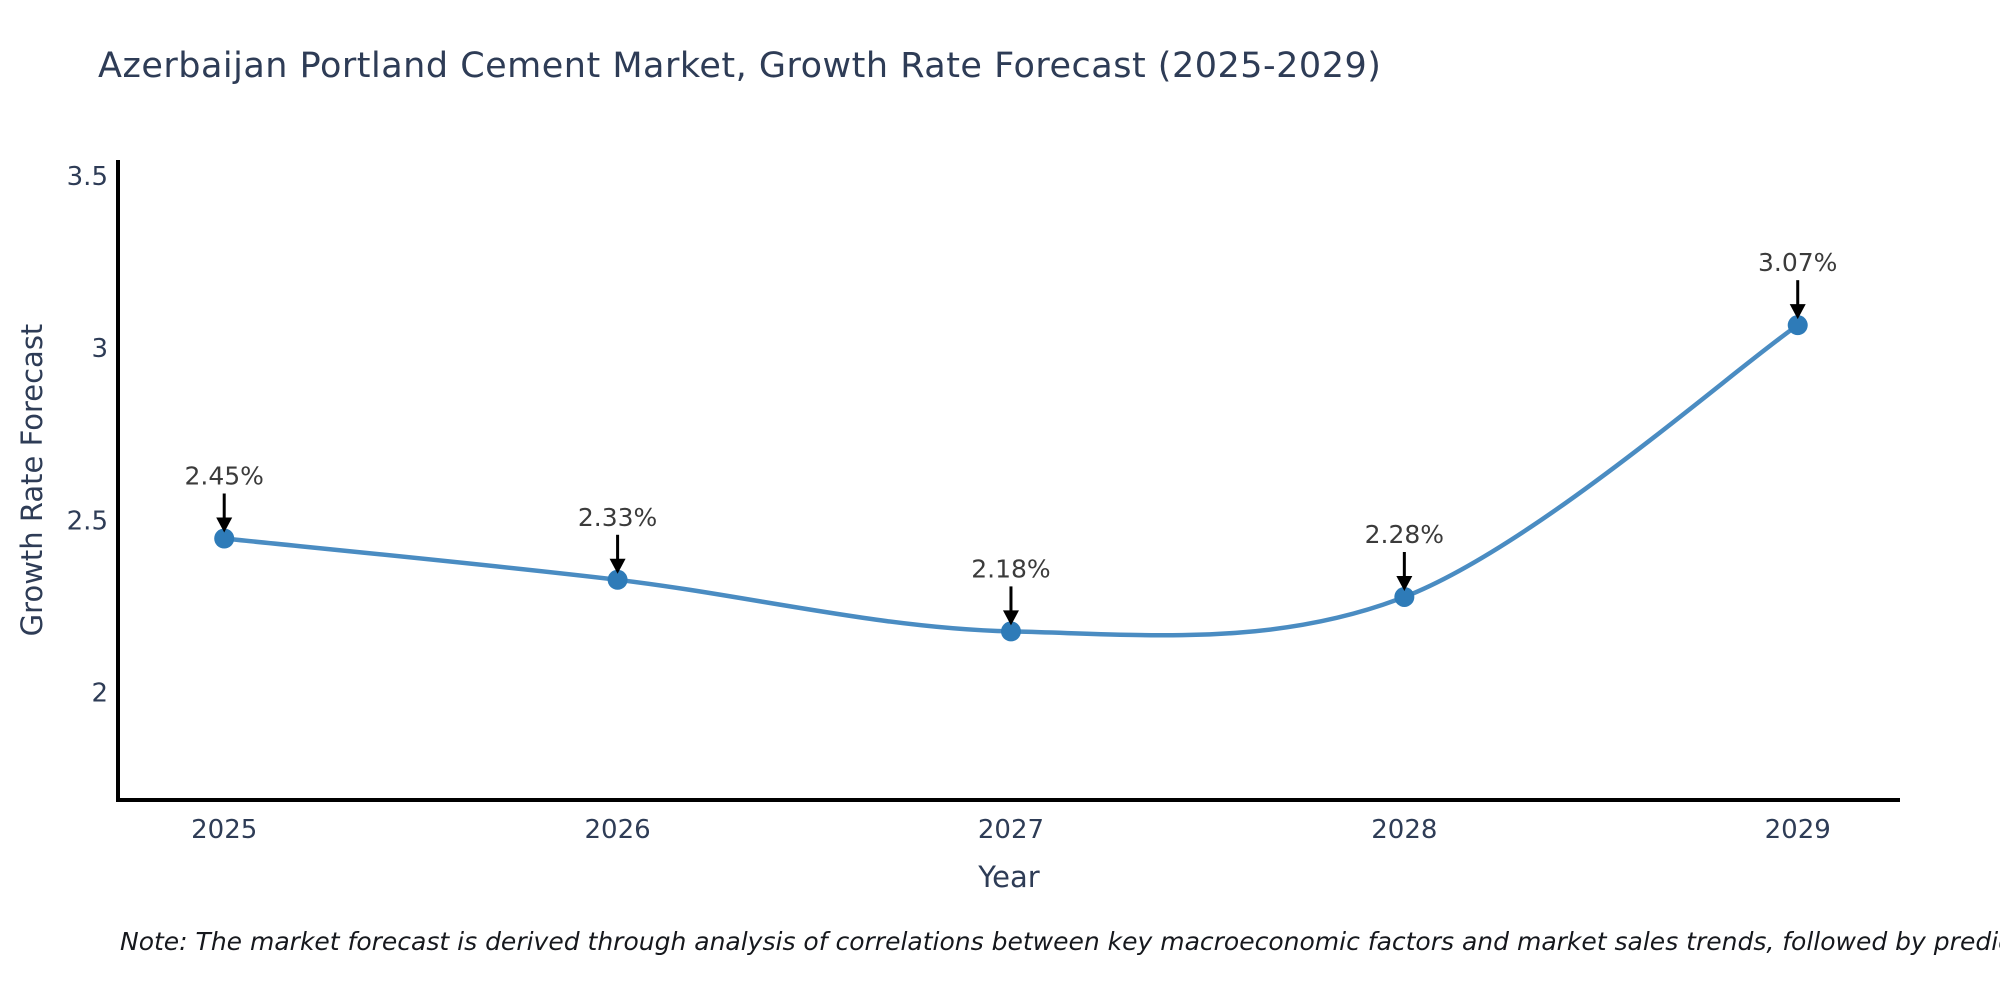 This screenshot has height=1000, width=2000. Describe the element at coordinates (1009, 877) in the screenshot. I see `x-axis-title: Year` at that location.